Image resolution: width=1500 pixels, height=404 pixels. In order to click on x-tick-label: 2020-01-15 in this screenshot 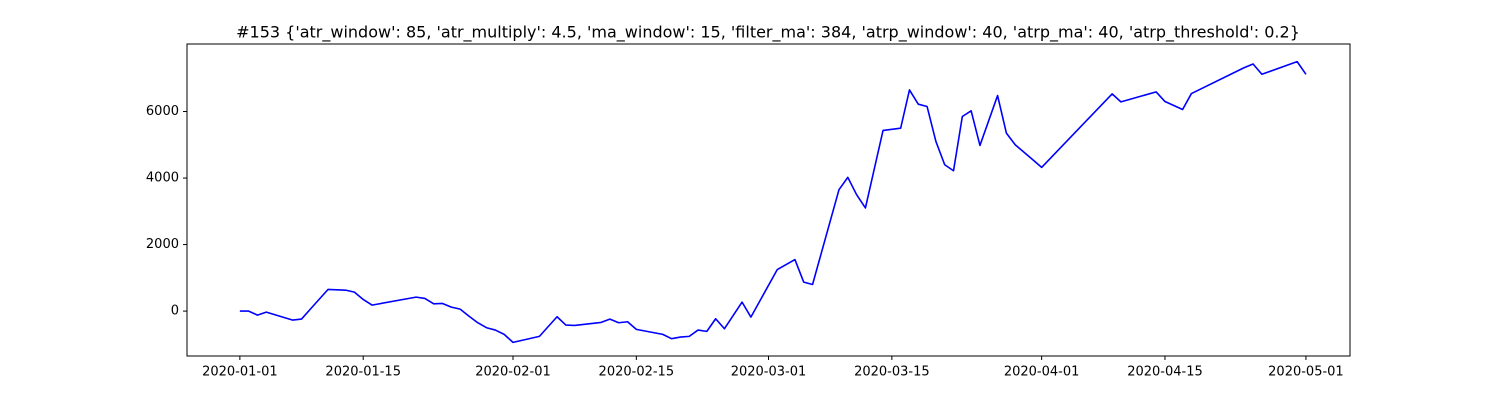, I will do `click(363, 372)`.